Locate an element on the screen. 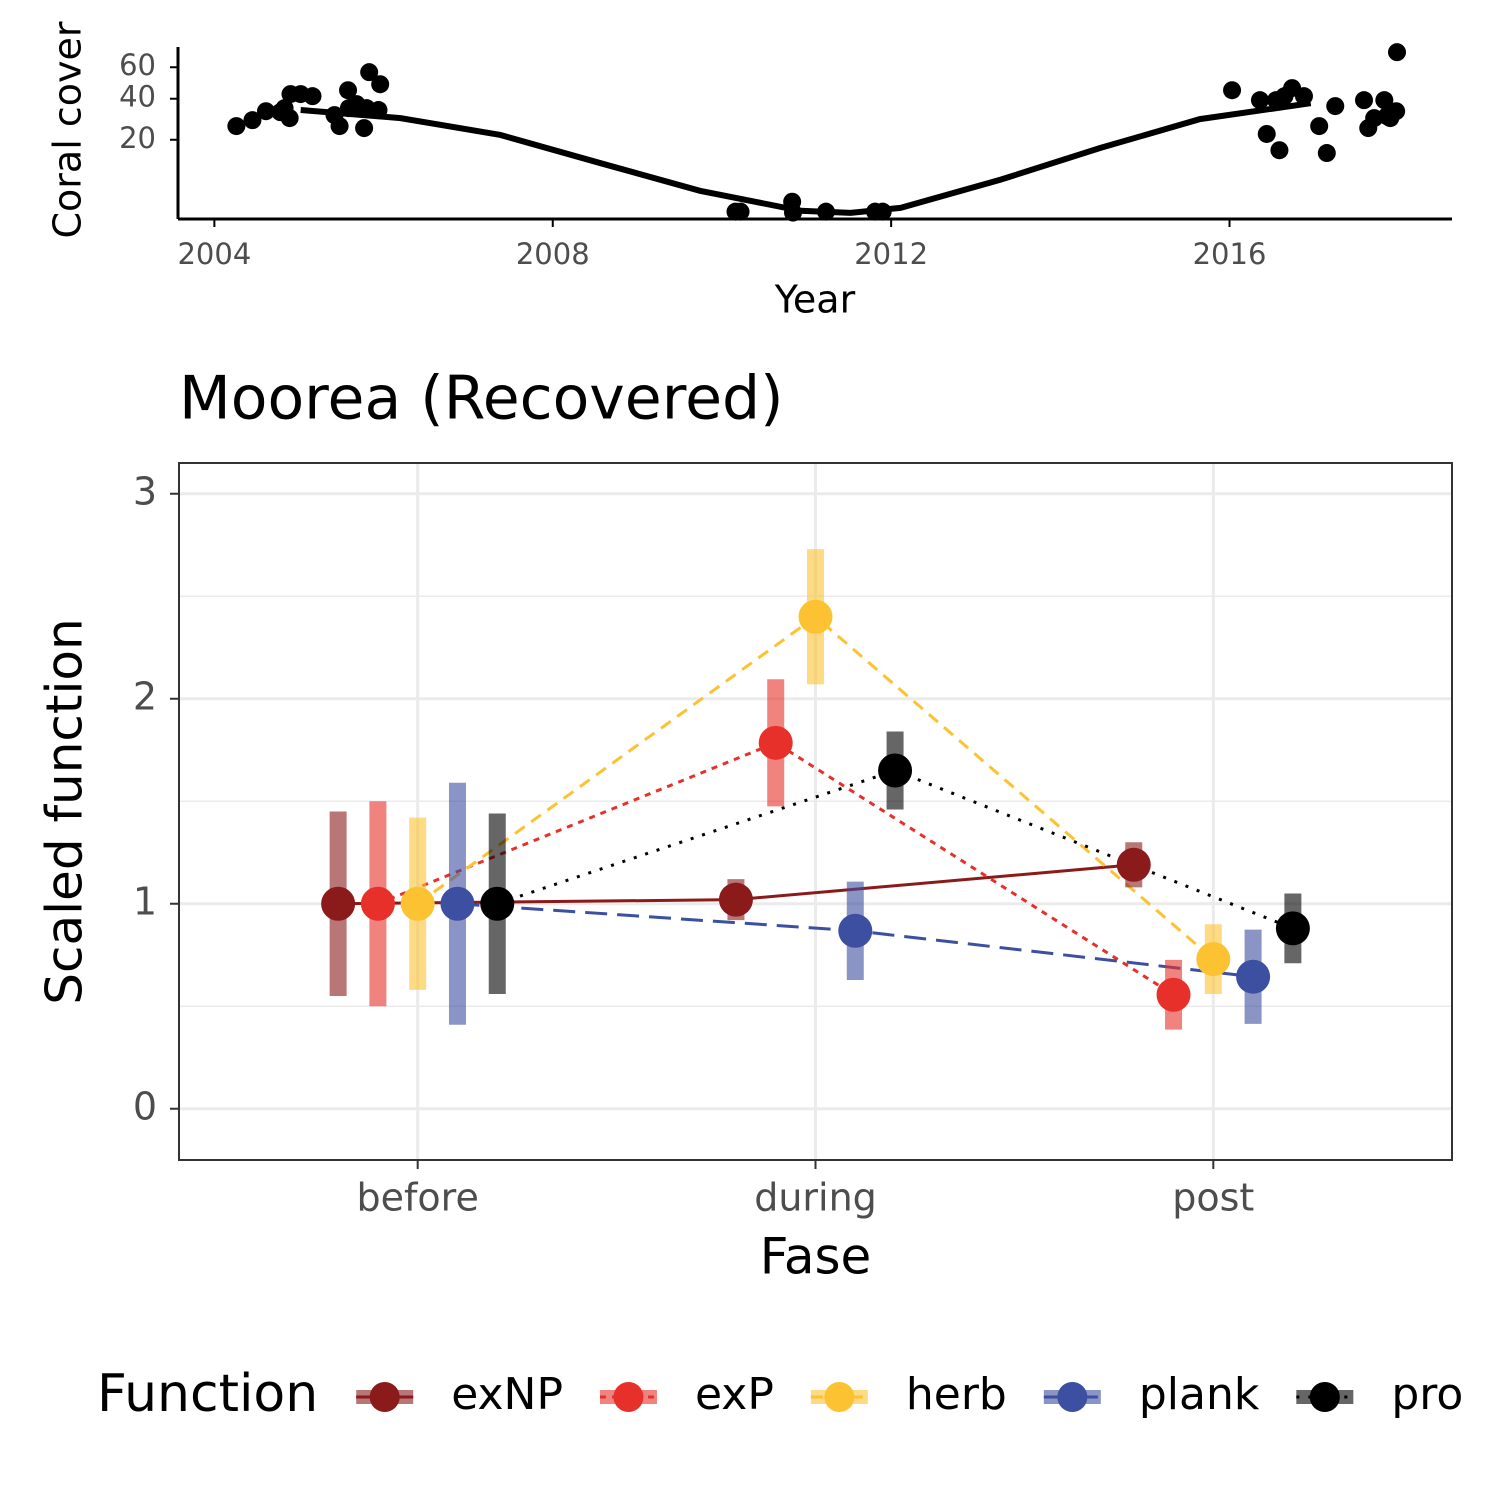 Image resolution: width=1500 pixels, height=1500 pixels. x-tick-label: post is located at coordinates (1213, 1198).